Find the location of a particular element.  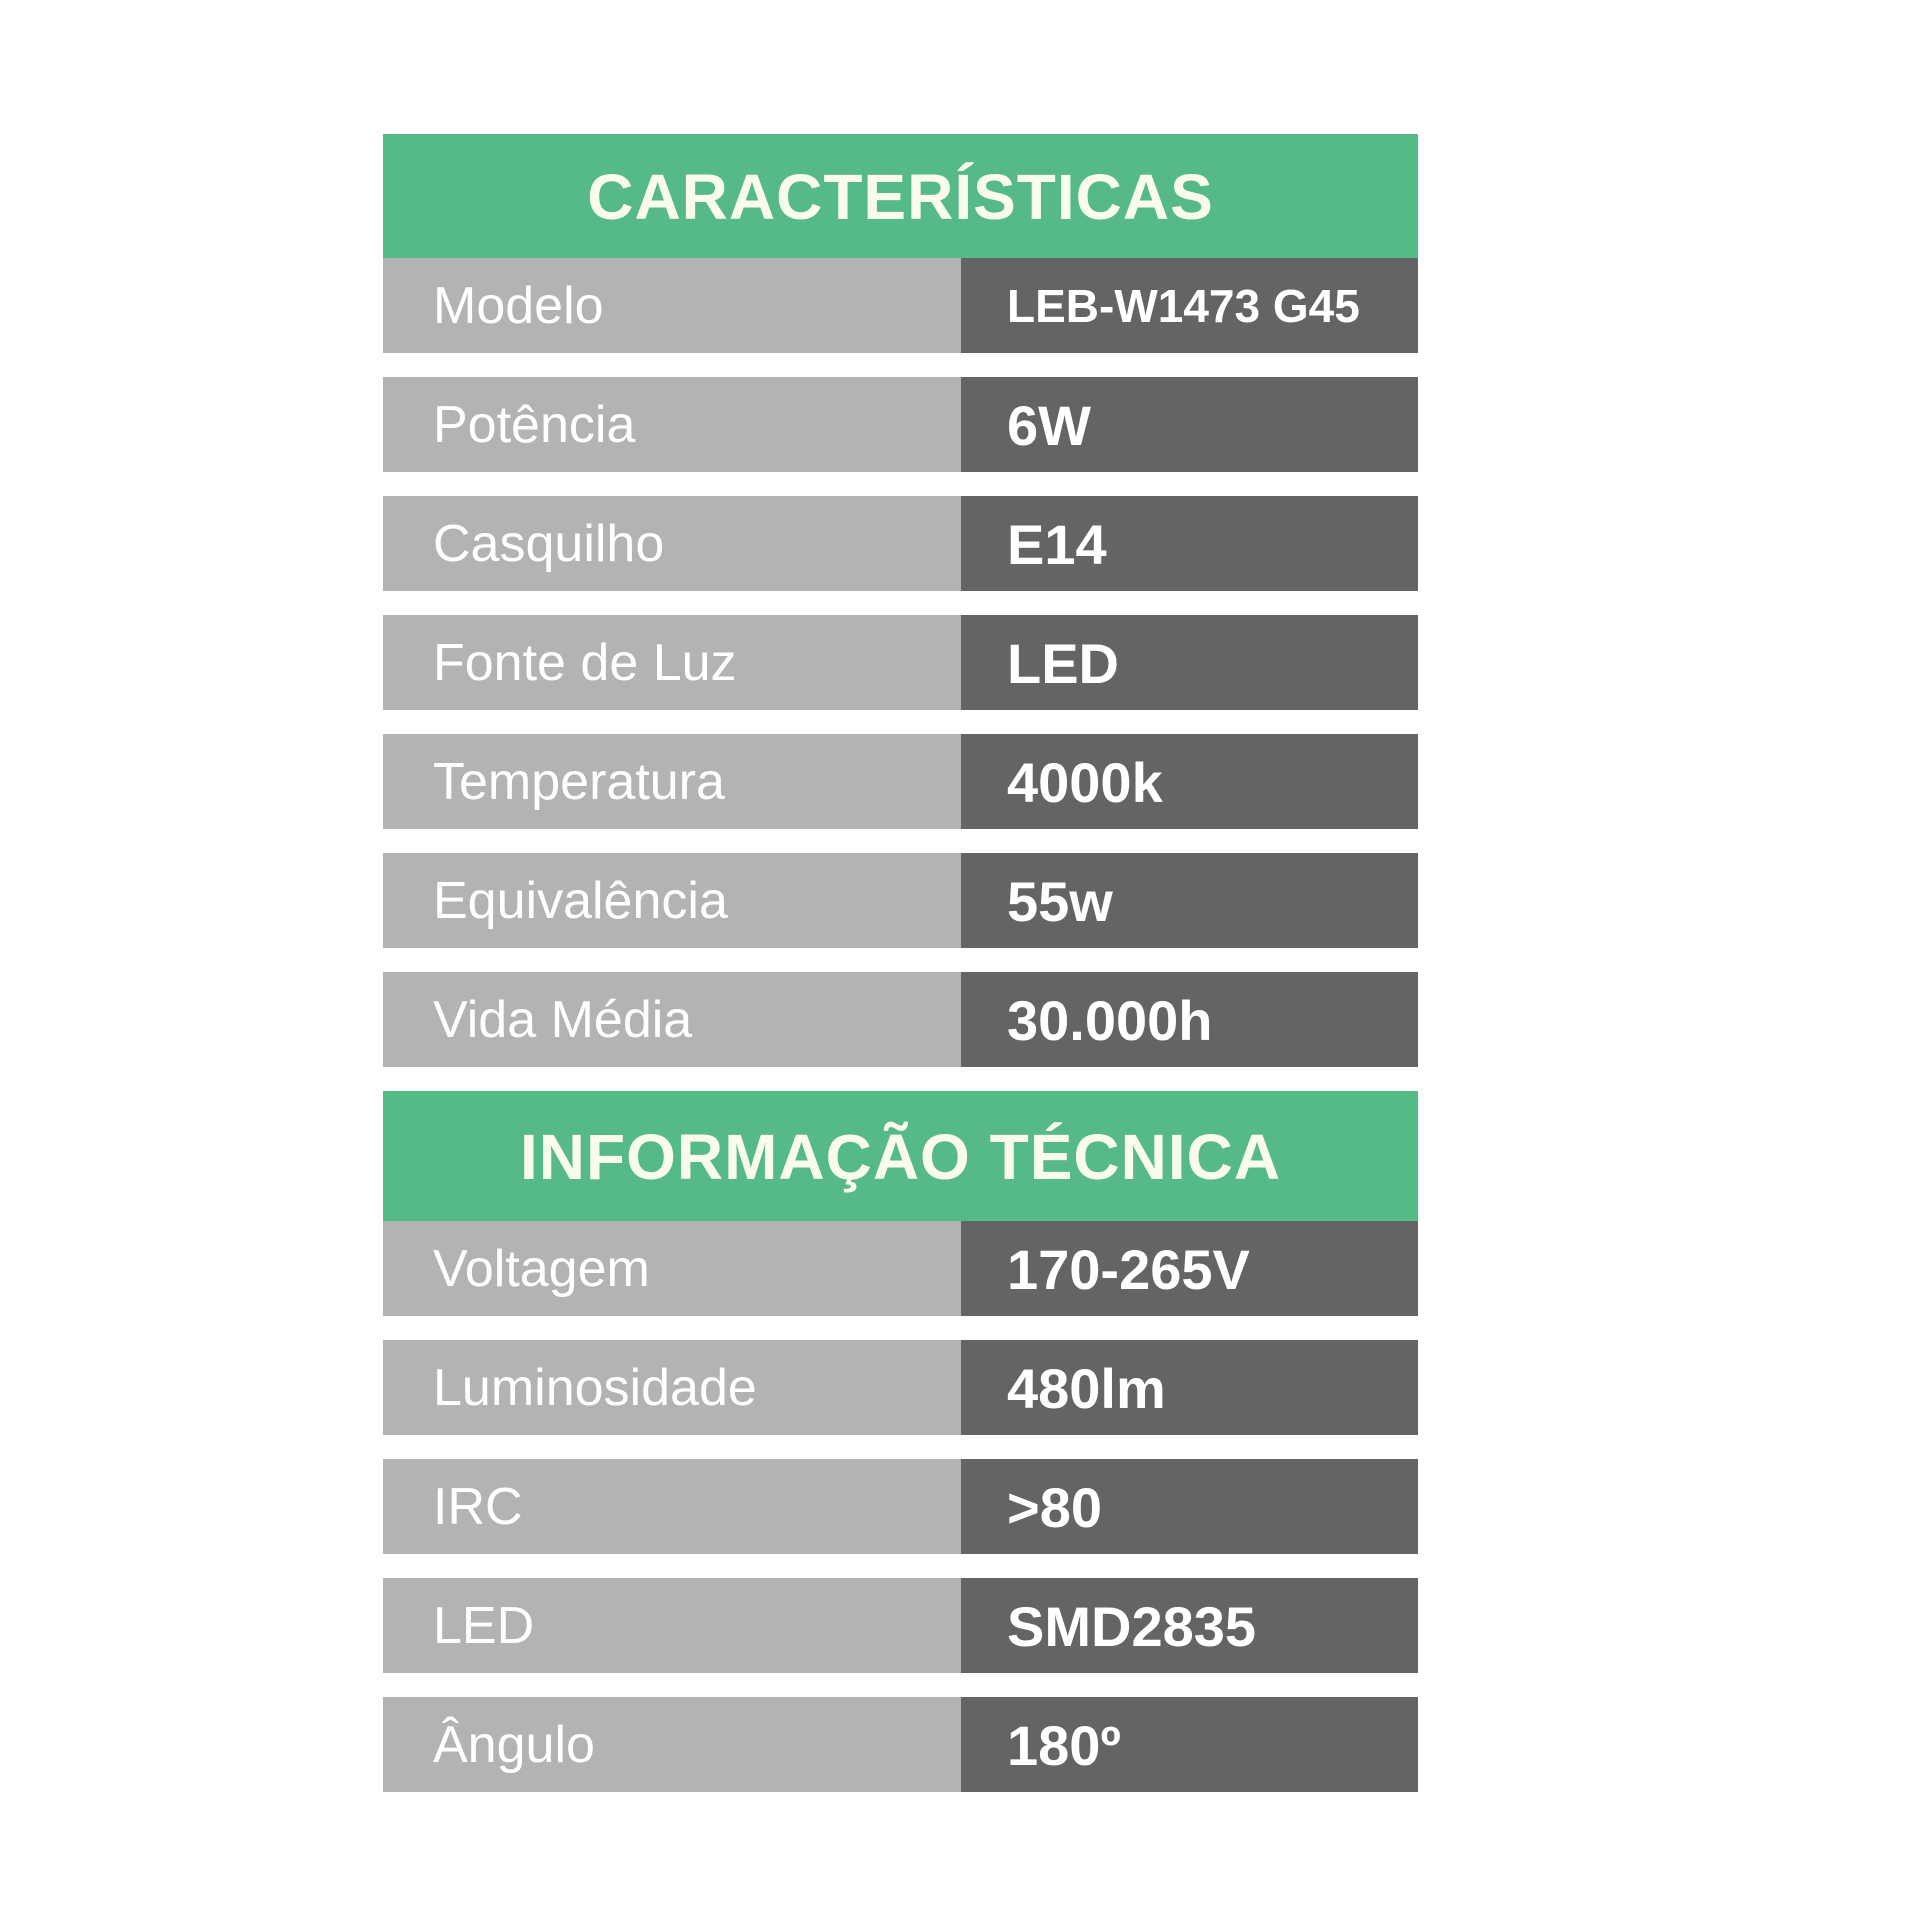

table-row: Modelo LEB-W1473 G45 is located at coordinates (900, 305).